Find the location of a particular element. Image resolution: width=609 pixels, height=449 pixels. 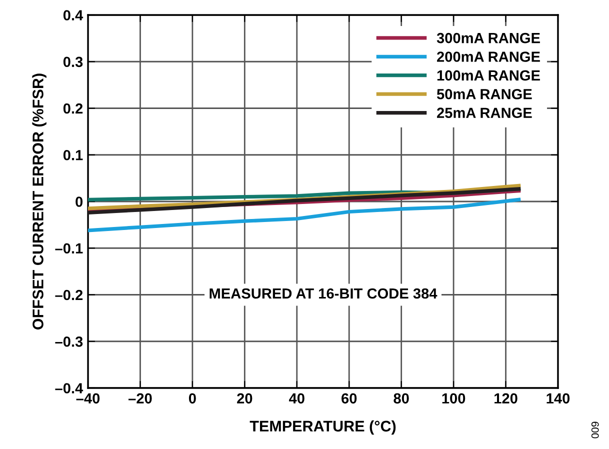

y-tick-label: 0 is located at coordinates (79, 201).